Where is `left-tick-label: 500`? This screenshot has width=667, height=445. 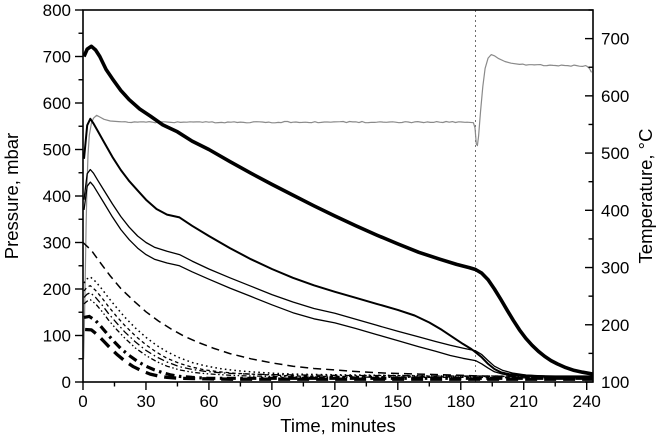 left-tick-label: 500 is located at coordinates (57, 150).